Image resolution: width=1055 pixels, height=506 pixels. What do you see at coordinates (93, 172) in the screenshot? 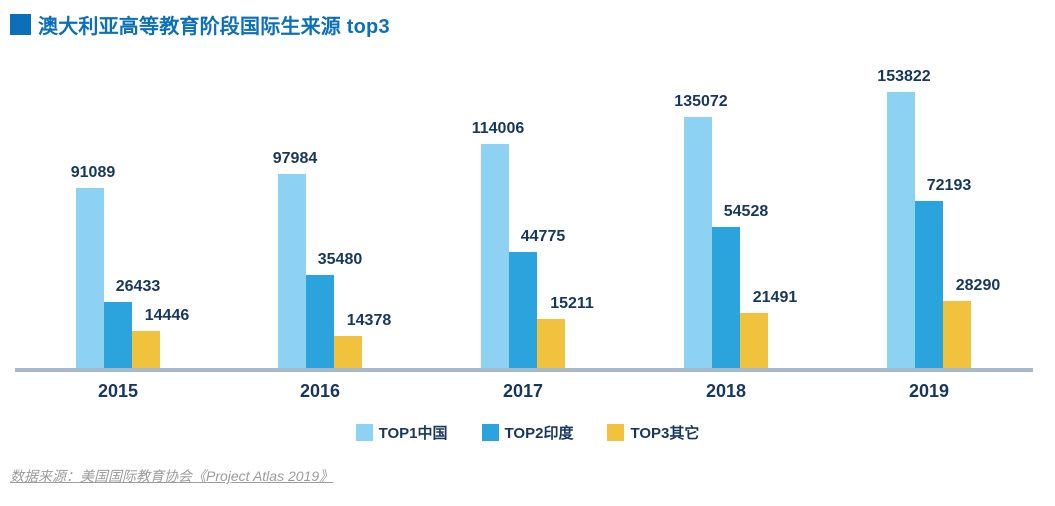
I see `bar-value-label: 91089` at bounding box center [93, 172].